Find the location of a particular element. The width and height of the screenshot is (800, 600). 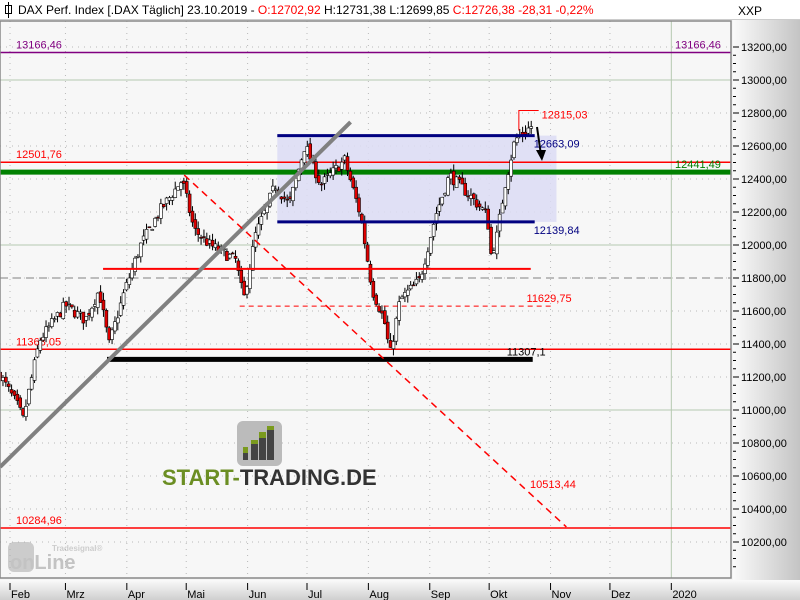

x-tick-label: Nov is located at coordinates (562, 594).